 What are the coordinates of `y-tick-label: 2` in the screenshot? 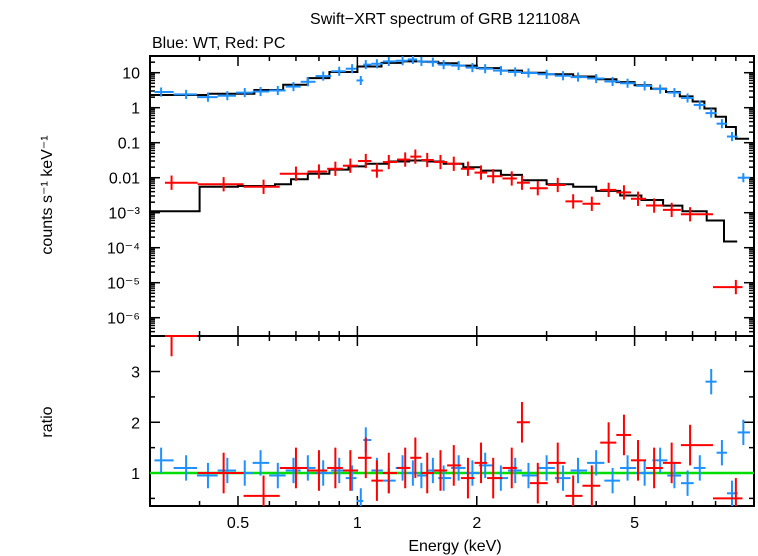 It's located at (135, 423).